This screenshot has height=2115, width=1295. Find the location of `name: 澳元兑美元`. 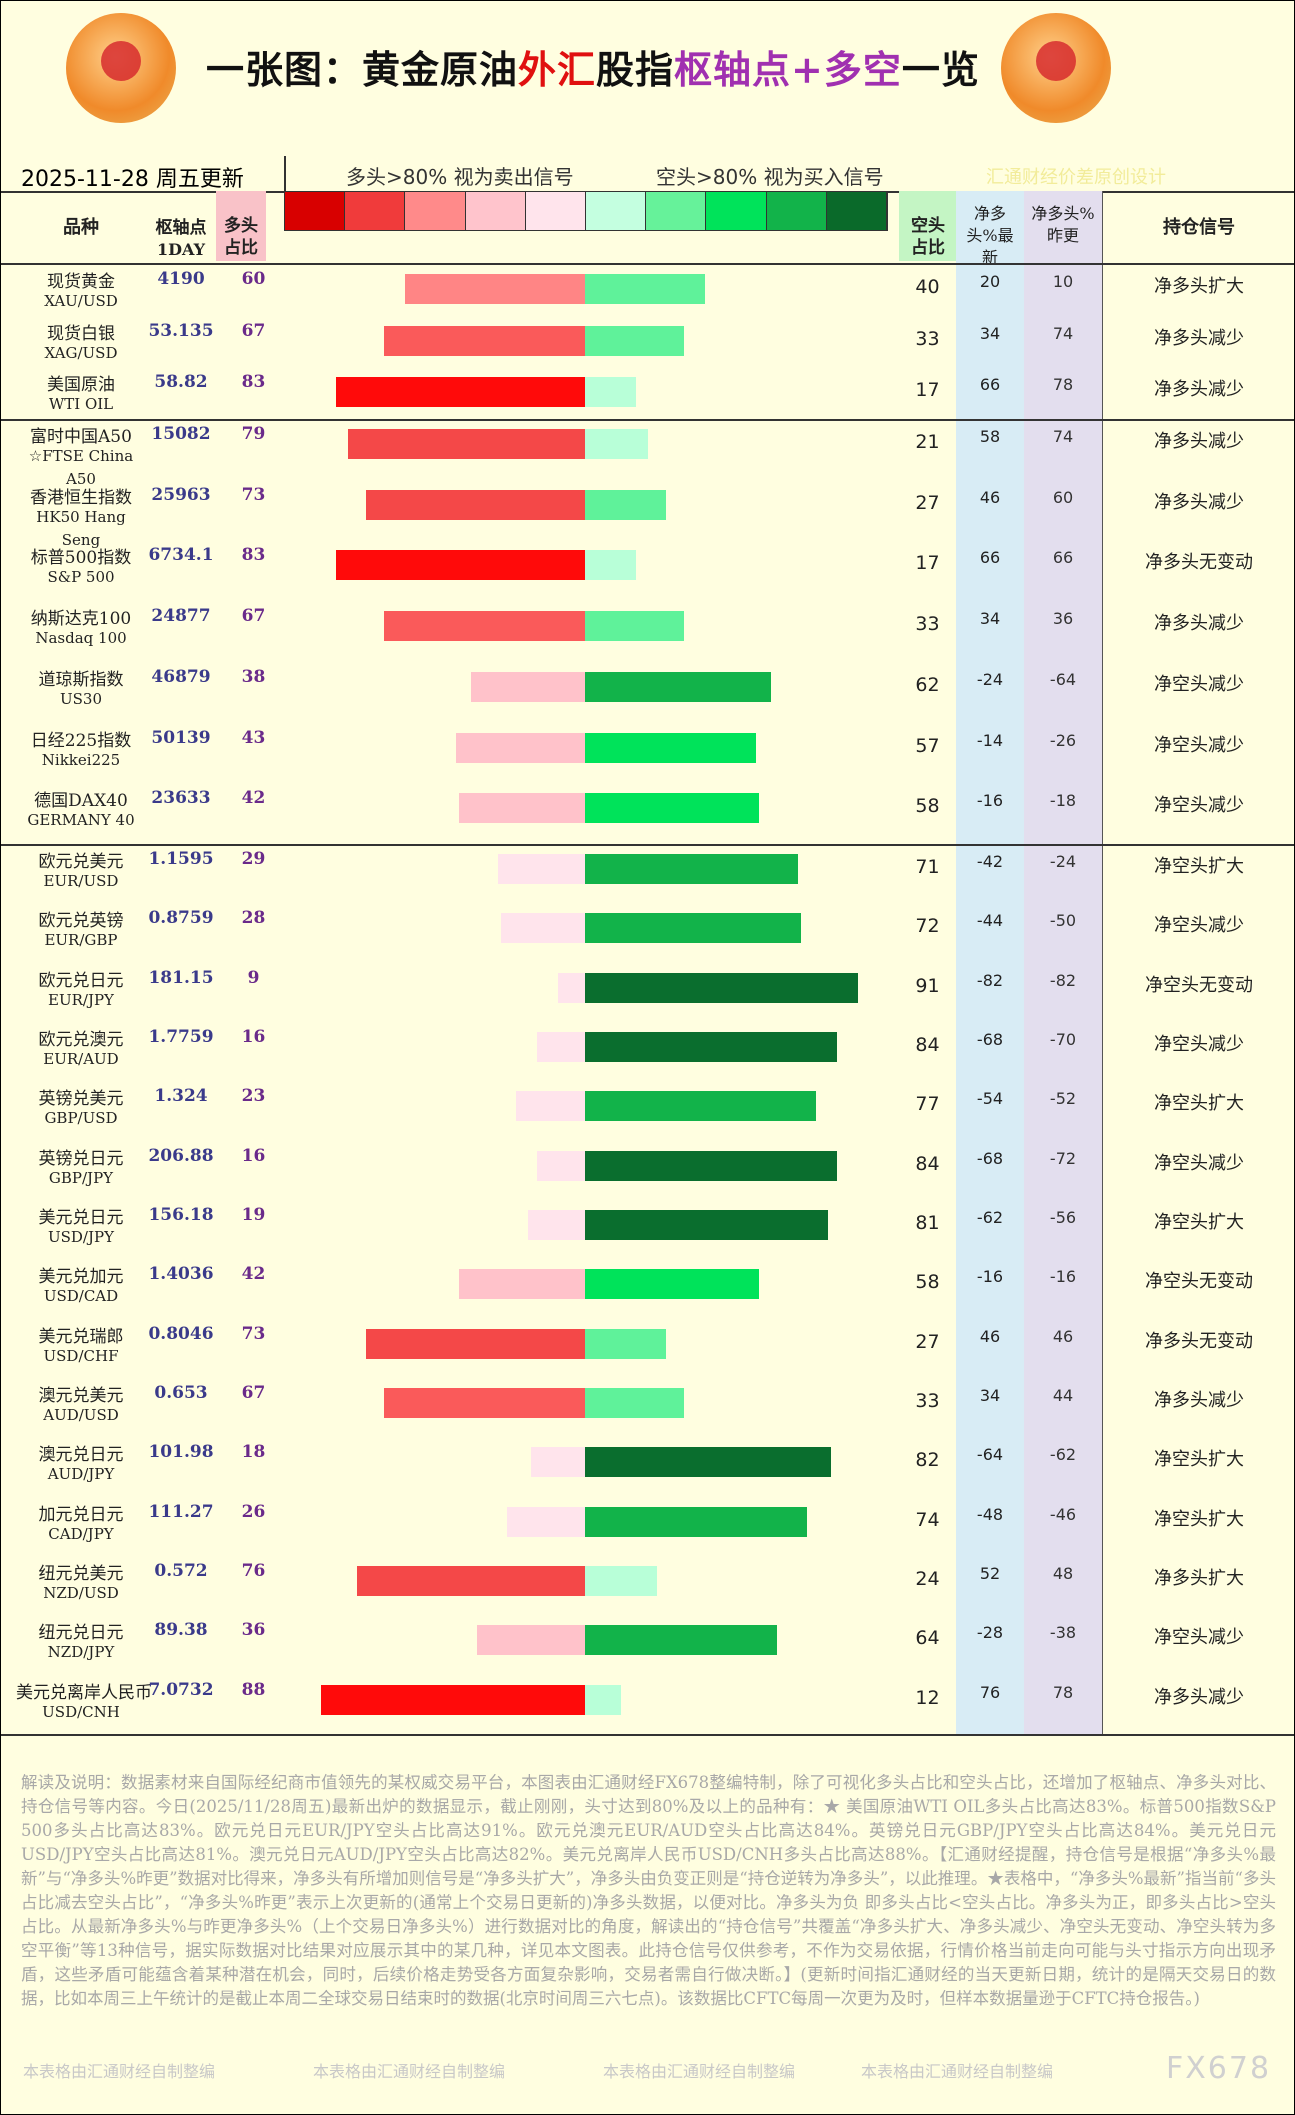

name: 澳元兑美元 is located at coordinates (81, 1396).